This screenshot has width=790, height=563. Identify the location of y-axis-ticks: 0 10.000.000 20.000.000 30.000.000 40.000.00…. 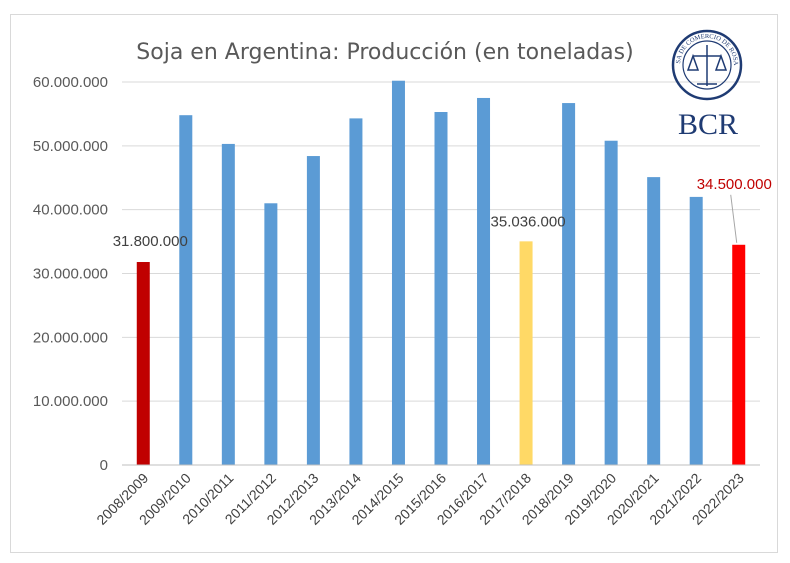
(70, 274).